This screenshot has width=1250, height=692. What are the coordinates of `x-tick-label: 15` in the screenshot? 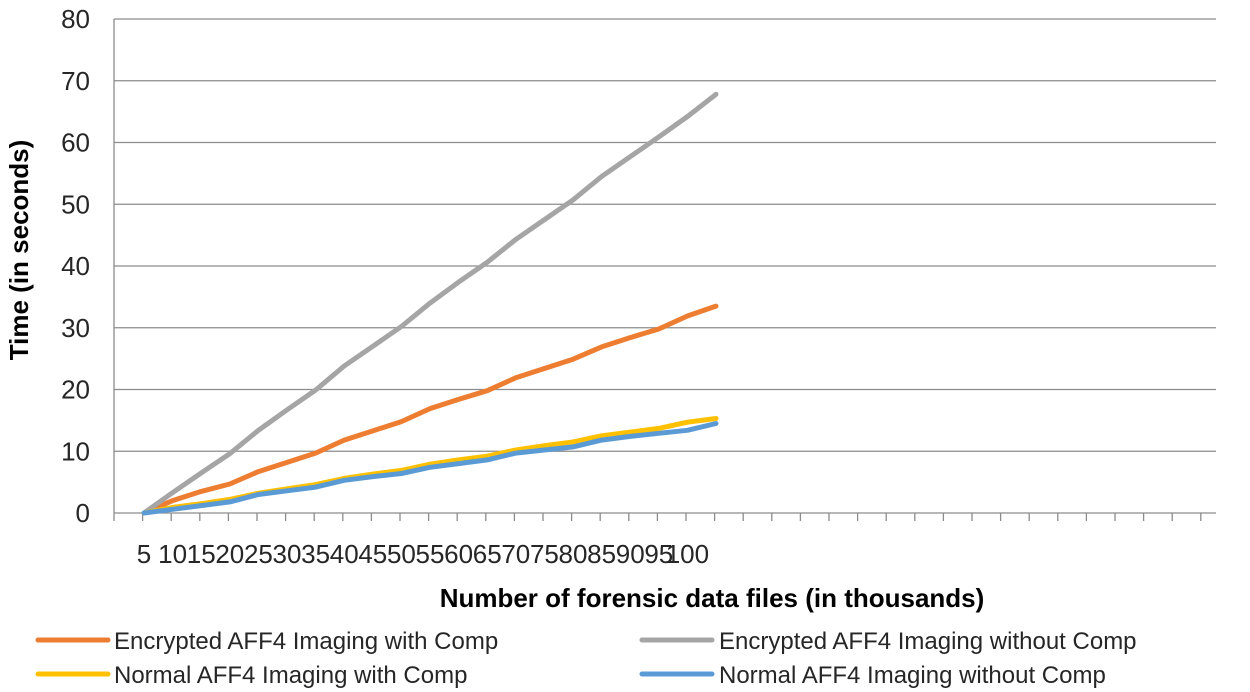 It's located at (201, 554).